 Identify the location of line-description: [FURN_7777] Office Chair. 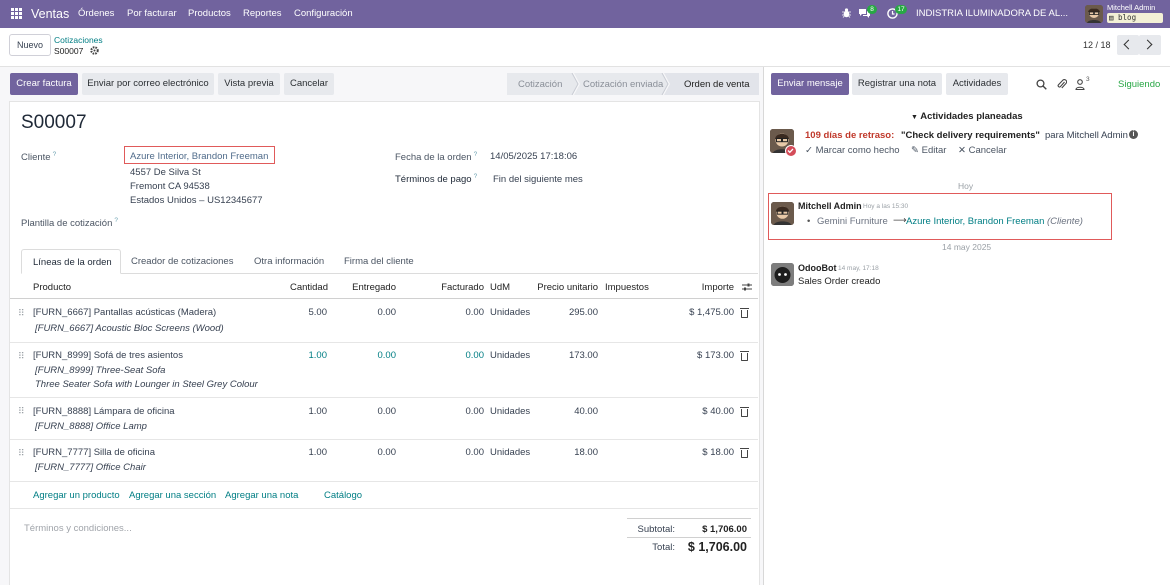
(90, 467).